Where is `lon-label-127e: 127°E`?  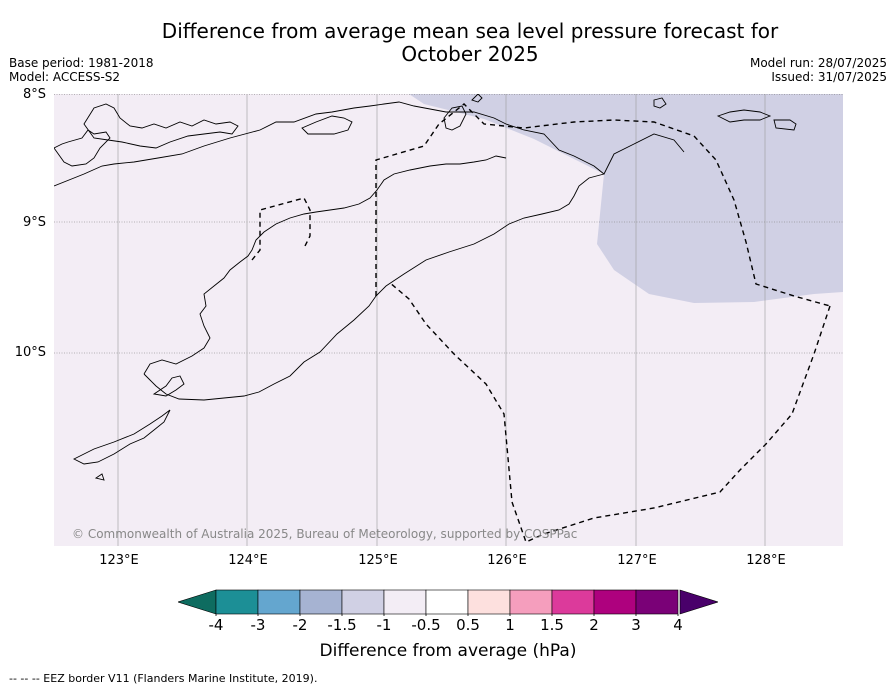
lon-label-127e: 127°E is located at coordinates (637, 560).